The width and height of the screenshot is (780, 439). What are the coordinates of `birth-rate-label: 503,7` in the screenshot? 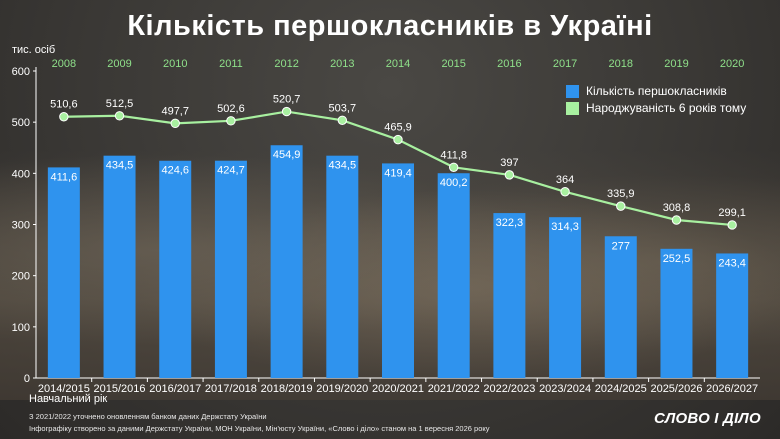 It's located at (343, 108).